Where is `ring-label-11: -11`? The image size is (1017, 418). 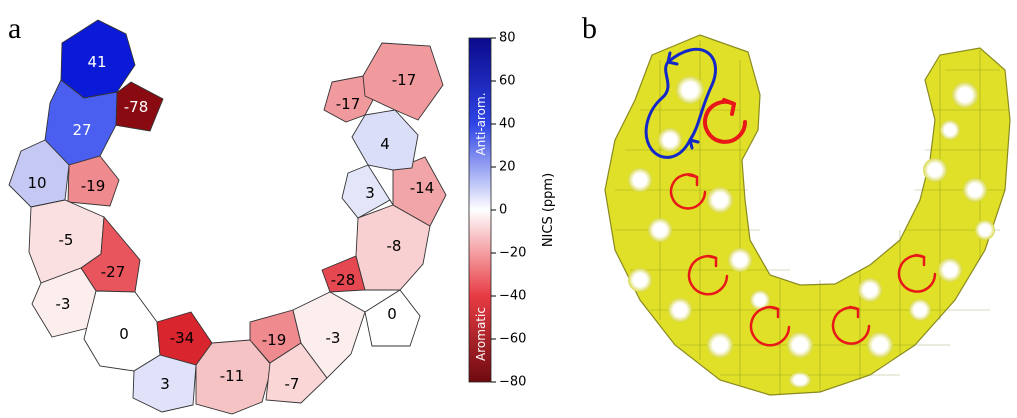 ring-label-11: -11 is located at coordinates (232, 376).